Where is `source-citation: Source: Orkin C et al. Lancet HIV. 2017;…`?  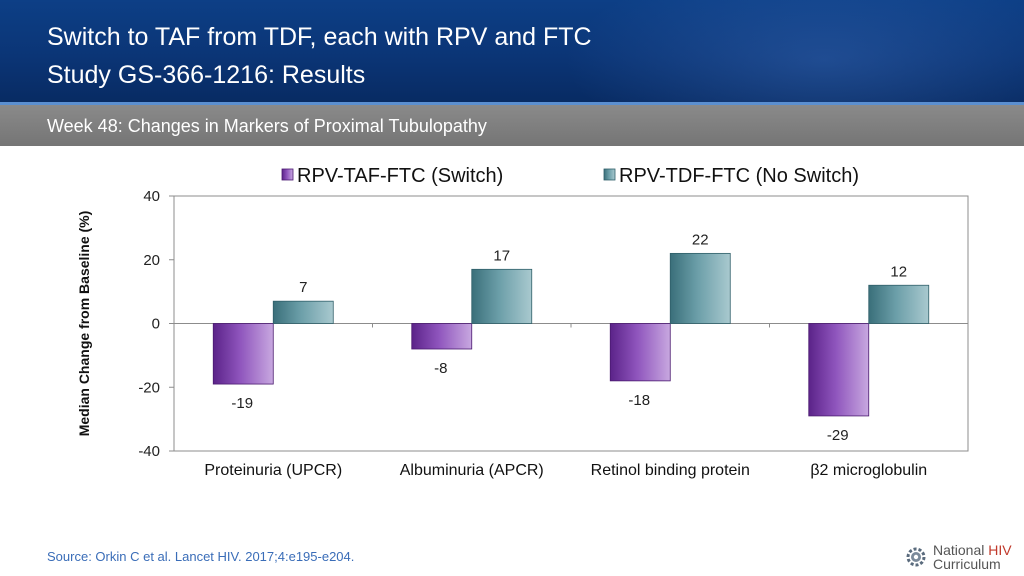
source-citation: Source: Orkin C et al. Lancet HIV. 2017;… is located at coordinates (201, 556).